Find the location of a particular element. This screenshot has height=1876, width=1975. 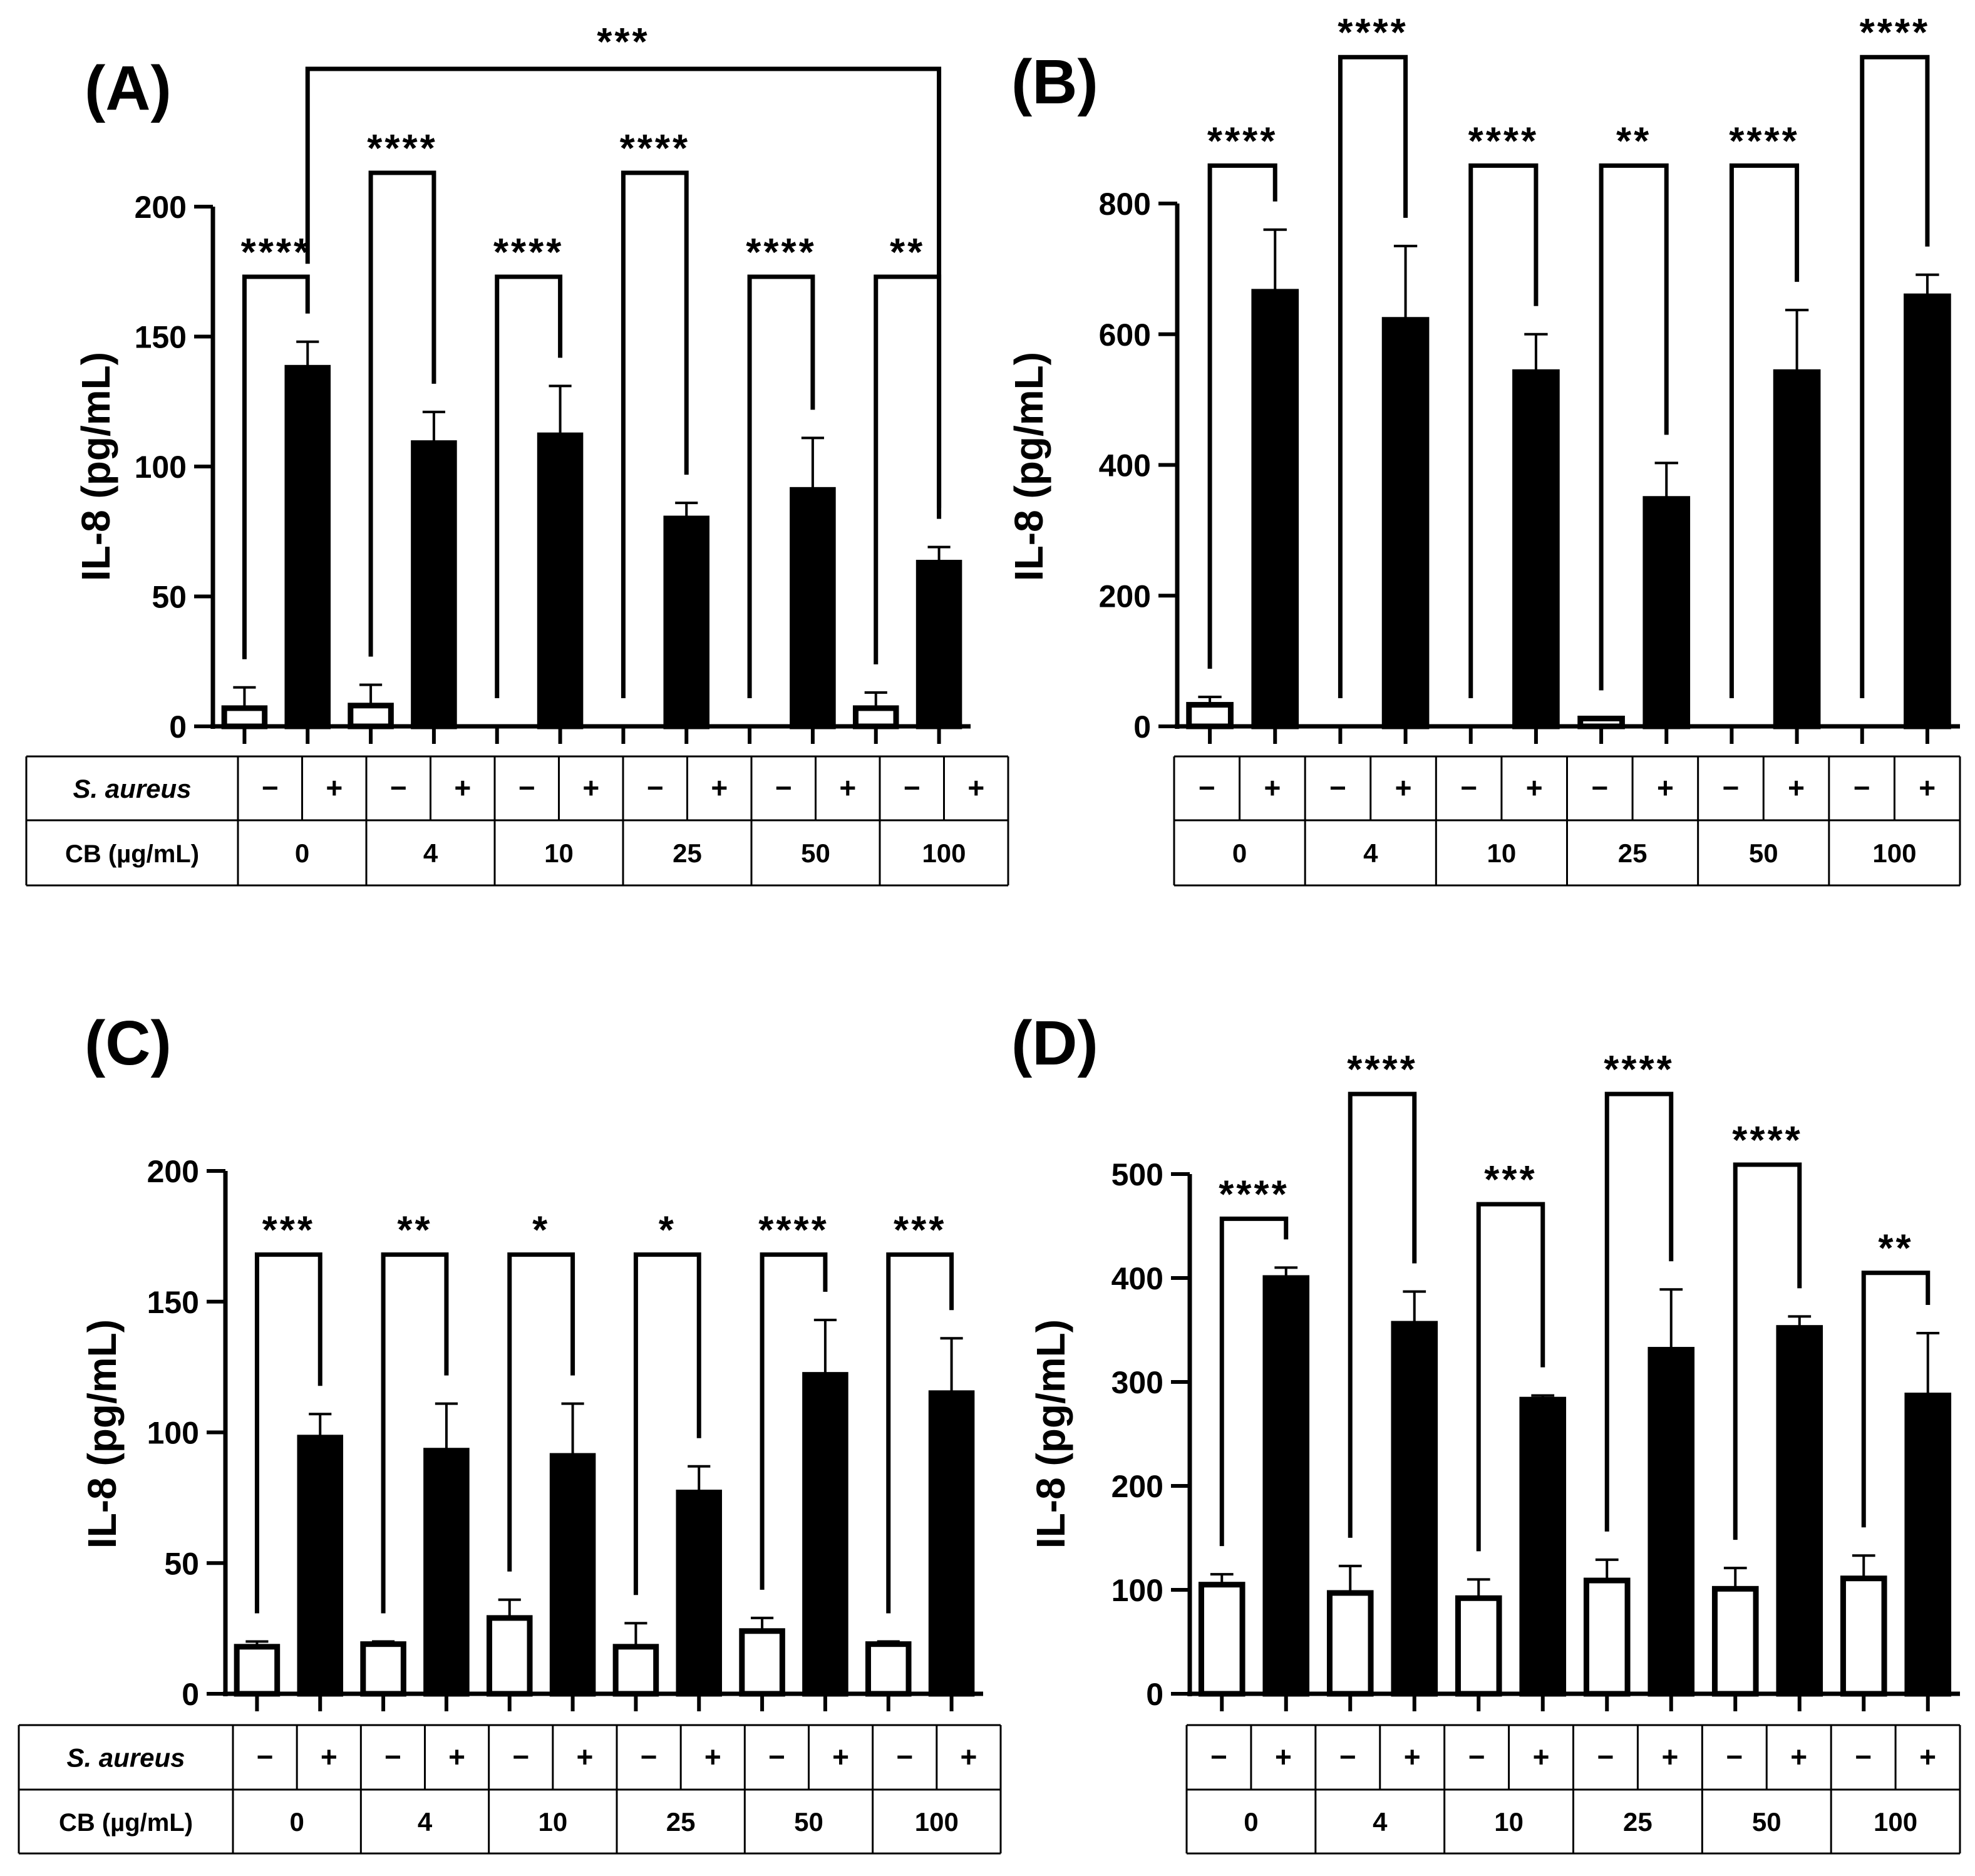

y-tick-label: 600 is located at coordinates (1125, 335).